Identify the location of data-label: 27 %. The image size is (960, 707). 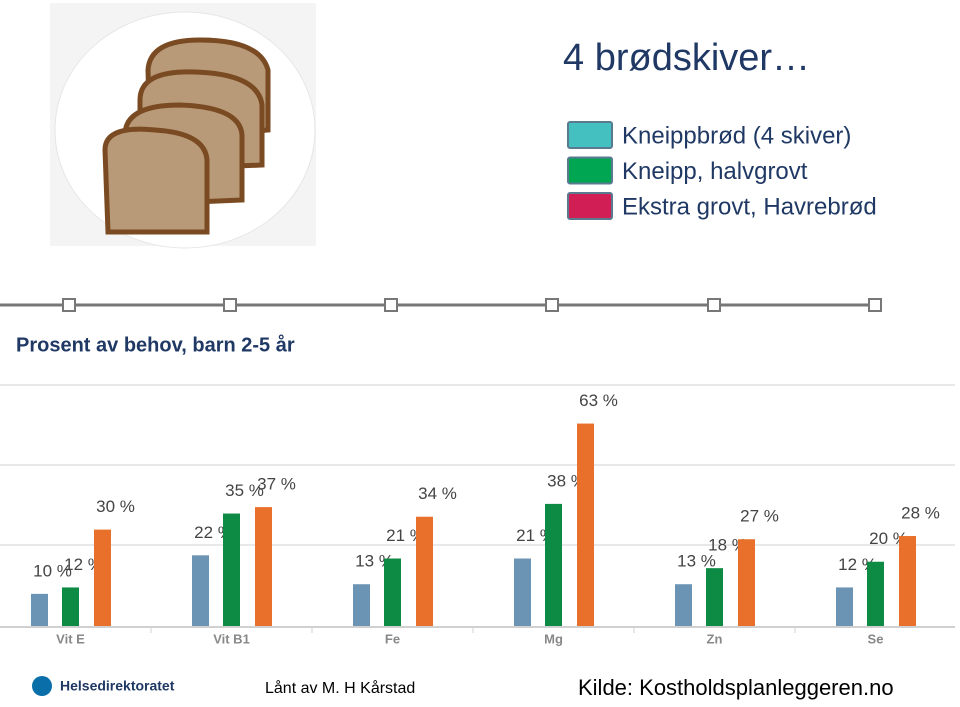
(759, 516).